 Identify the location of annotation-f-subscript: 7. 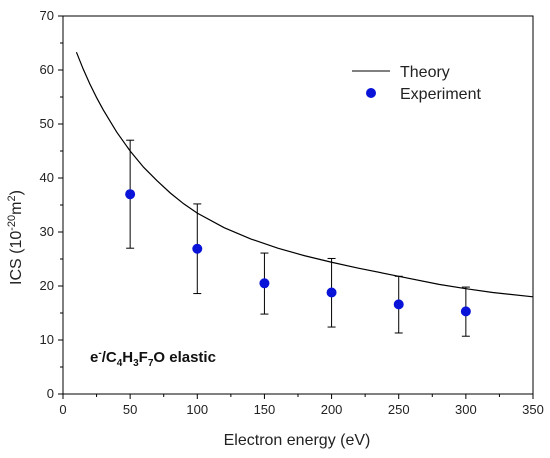
(151, 363).